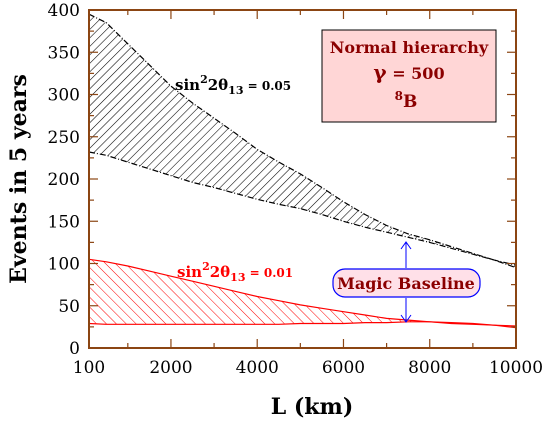  What do you see at coordinates (64, 265) in the screenshot?
I see `y-tick-label: 100` at bounding box center [64, 265].